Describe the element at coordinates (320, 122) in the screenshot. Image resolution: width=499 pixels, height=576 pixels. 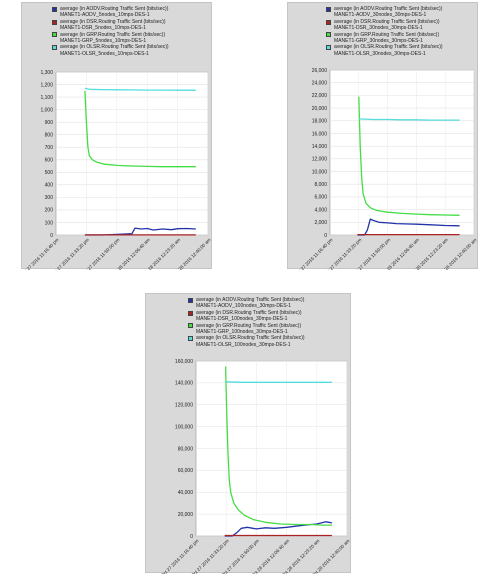
I see `y-tick-label: 18,000` at that location.